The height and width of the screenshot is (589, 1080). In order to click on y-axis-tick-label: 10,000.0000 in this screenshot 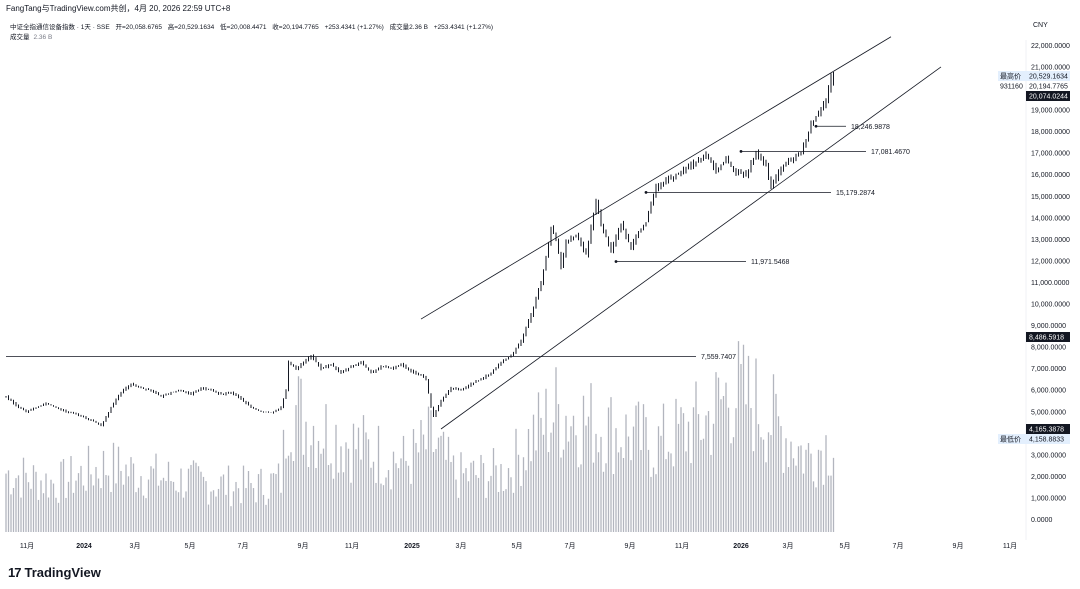, I will do `click(1050, 305)`.